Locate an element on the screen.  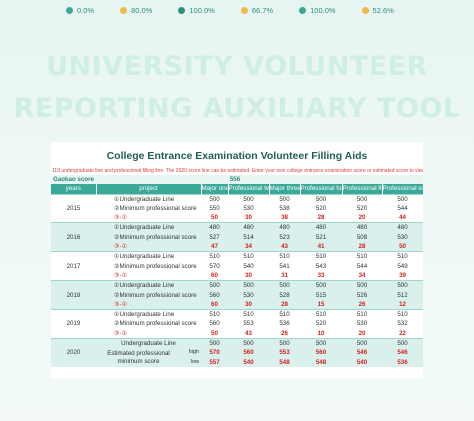
table-cell: 33 is located at coordinates (321, 275).